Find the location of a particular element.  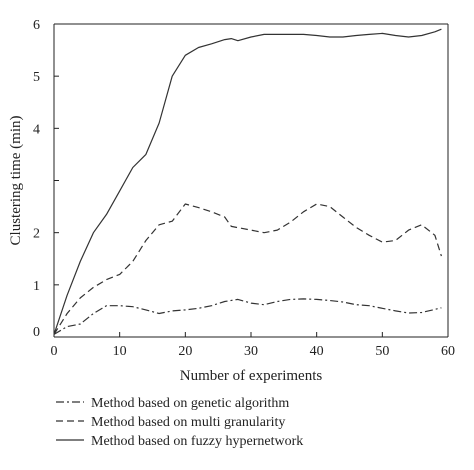

y-axis-title: Clustering time (min) is located at coordinates (16, 181).